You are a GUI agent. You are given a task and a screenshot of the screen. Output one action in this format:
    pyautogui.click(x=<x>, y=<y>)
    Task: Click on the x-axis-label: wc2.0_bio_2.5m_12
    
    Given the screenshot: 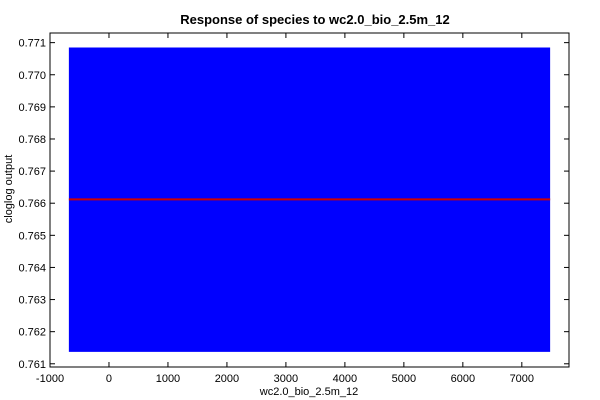 What is the action you would take?
    pyautogui.click(x=308, y=392)
    